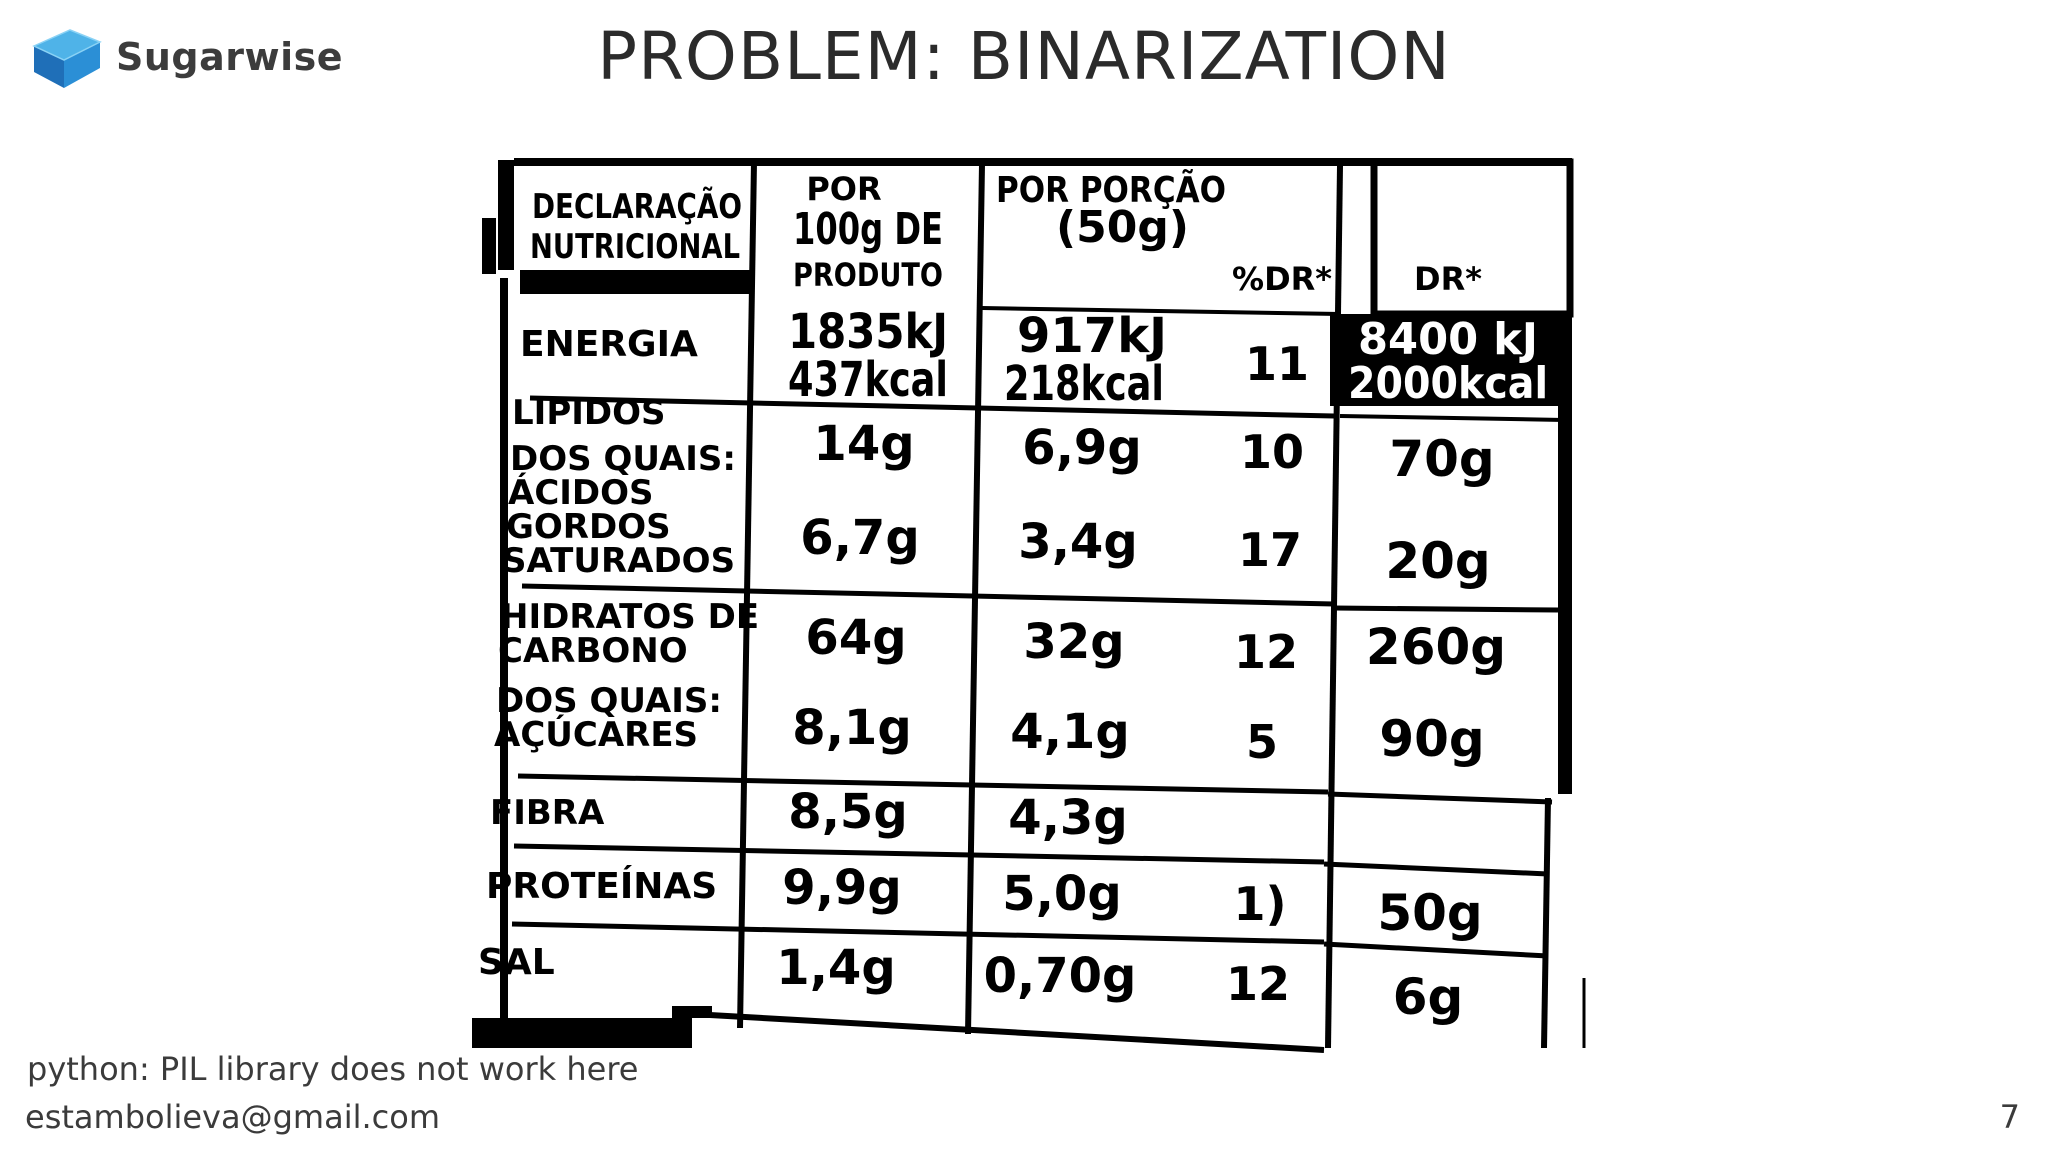 The image size is (2048, 1150). What do you see at coordinates (1259, 904) in the screenshot?
I see `row-proteinas-dr-pct: 1)` at bounding box center [1259, 904].